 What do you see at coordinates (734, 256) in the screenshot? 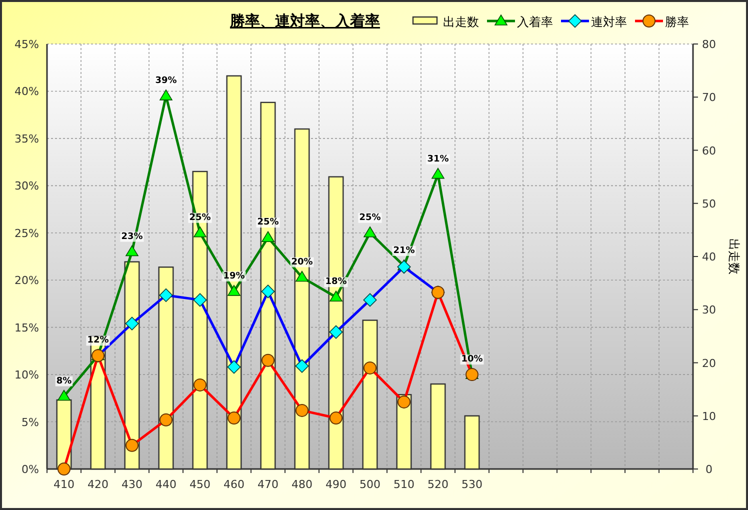
I see `y2-axis-title: 出走数` at bounding box center [734, 256].